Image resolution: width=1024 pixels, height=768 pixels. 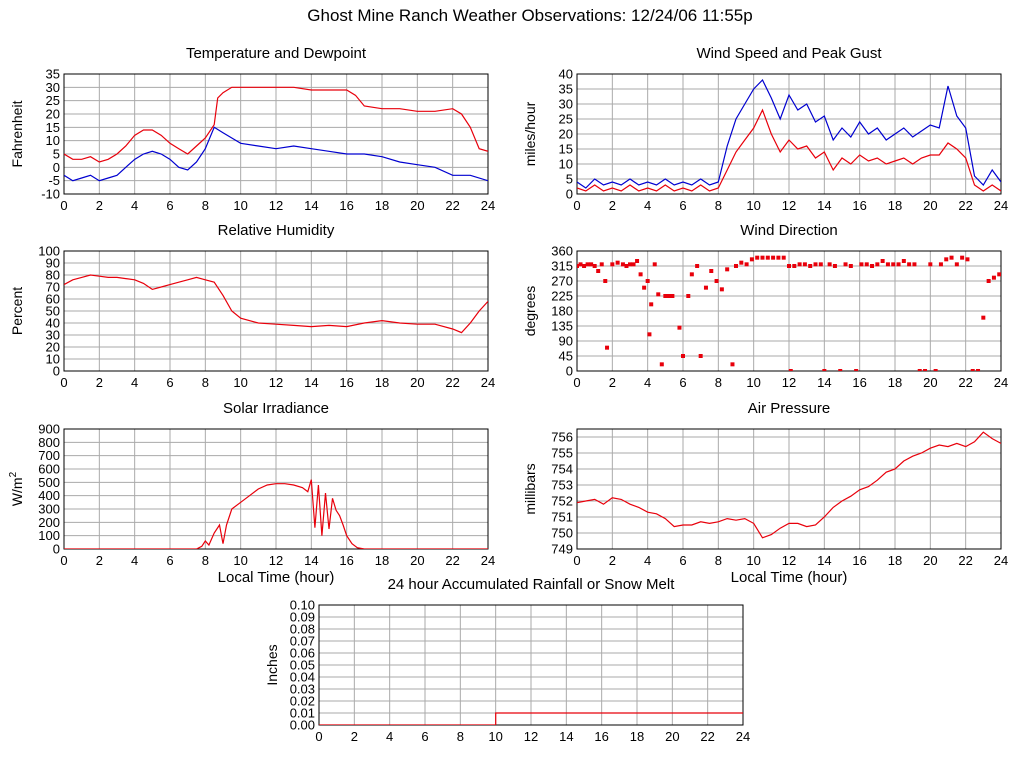 What do you see at coordinates (302, 653) in the screenshot?
I see `y-tick-label: 0.06` at bounding box center [302, 653].